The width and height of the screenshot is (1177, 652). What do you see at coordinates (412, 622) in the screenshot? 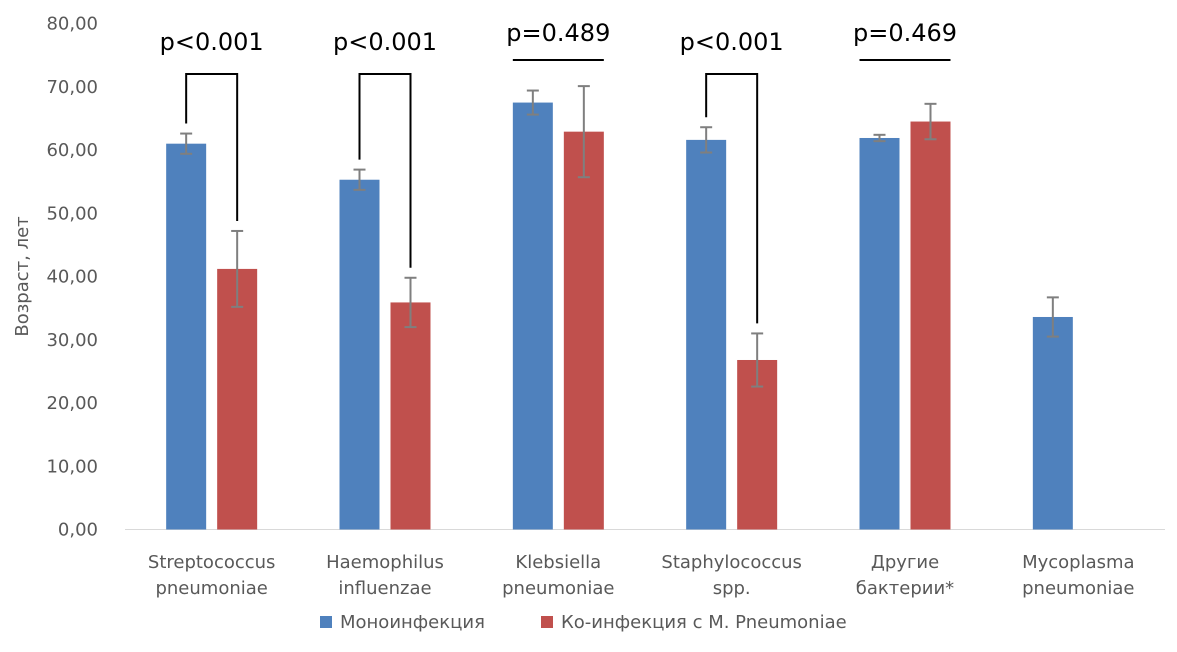
I see `legend-label-mono: Моноинфекция` at bounding box center [412, 622].